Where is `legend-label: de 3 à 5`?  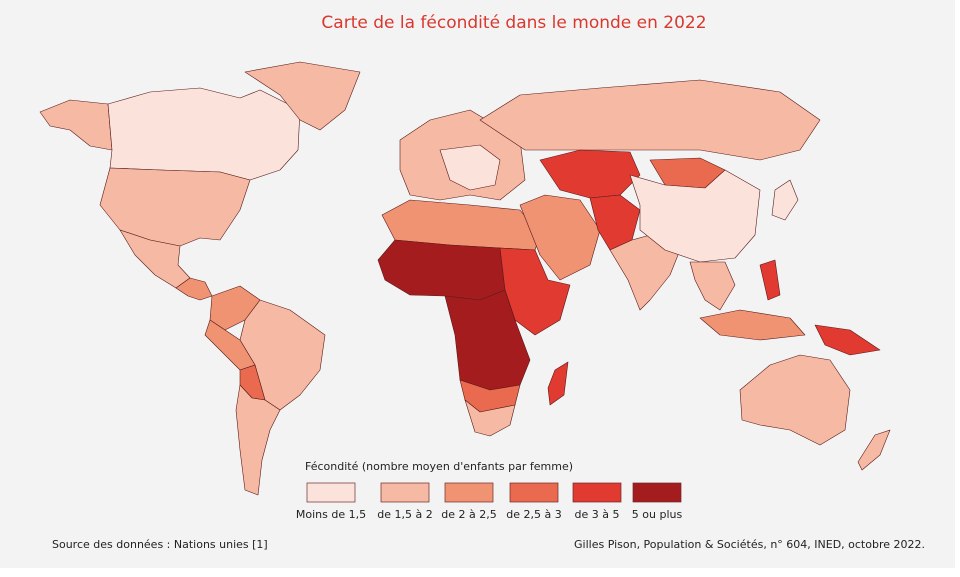 legend-label: de 3 à 5 is located at coordinates (597, 514).